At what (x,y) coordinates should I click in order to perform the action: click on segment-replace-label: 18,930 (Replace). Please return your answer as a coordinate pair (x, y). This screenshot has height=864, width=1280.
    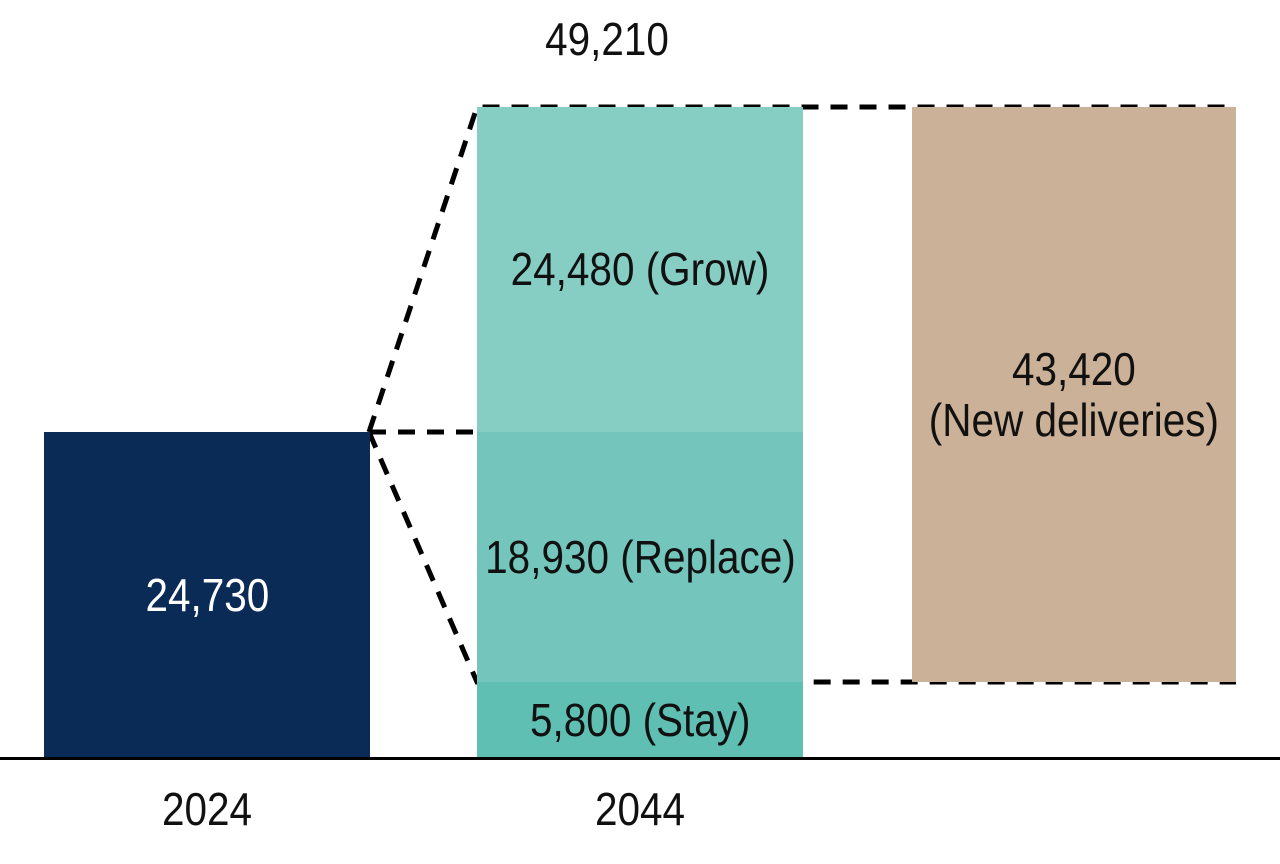
    Looking at the image, I should click on (640, 556).